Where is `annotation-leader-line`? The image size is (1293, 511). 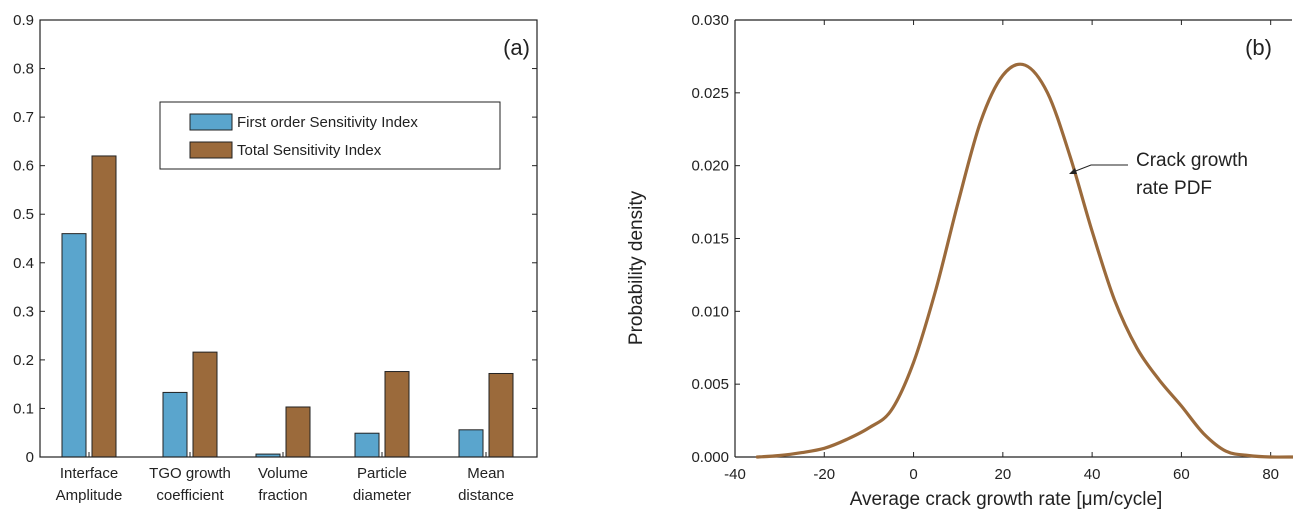 annotation-leader-line is located at coordinates (1100, 168).